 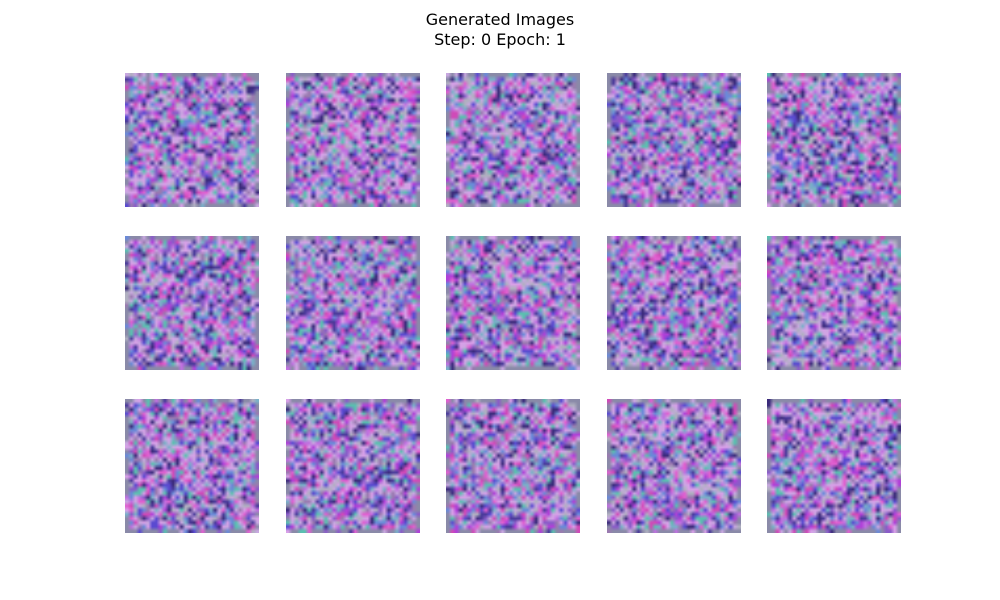 What do you see at coordinates (500, 19) in the screenshot?
I see `figure-title-line-1: Generated Images` at bounding box center [500, 19].